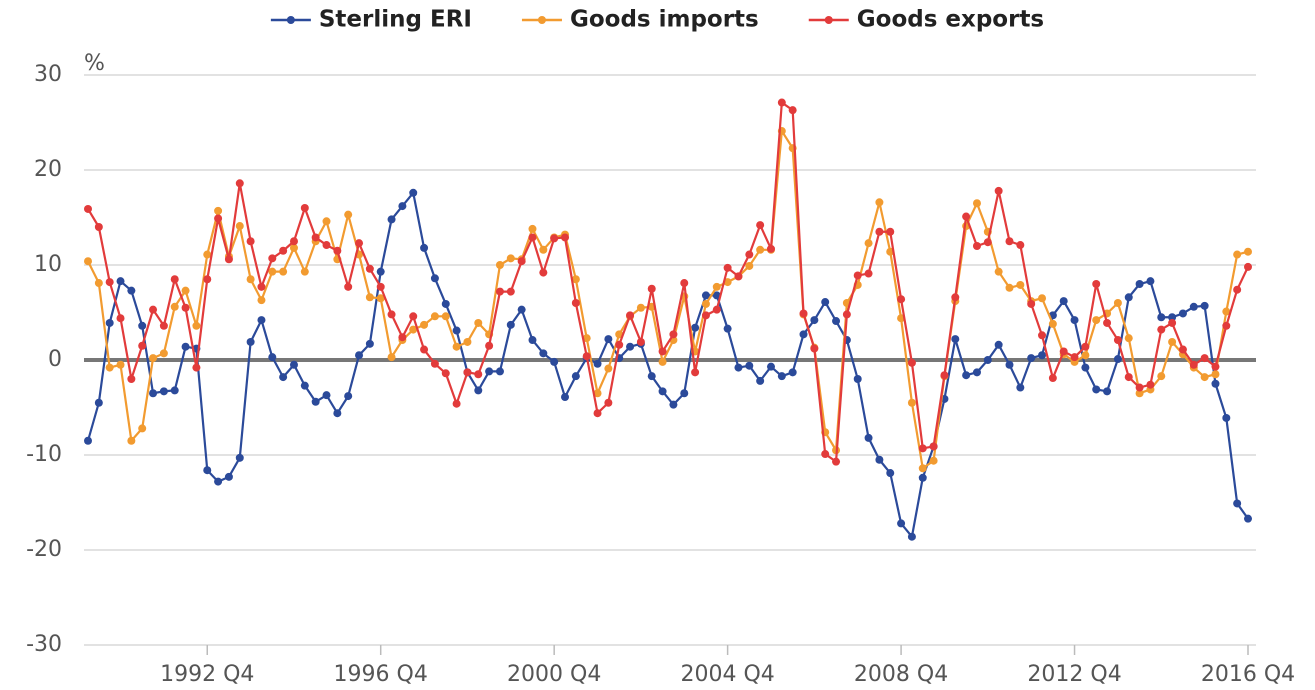 The width and height of the screenshot is (1315, 690). What do you see at coordinates (381, 674) in the screenshot?
I see `x-tick-label: 1996 Q4` at bounding box center [381, 674].